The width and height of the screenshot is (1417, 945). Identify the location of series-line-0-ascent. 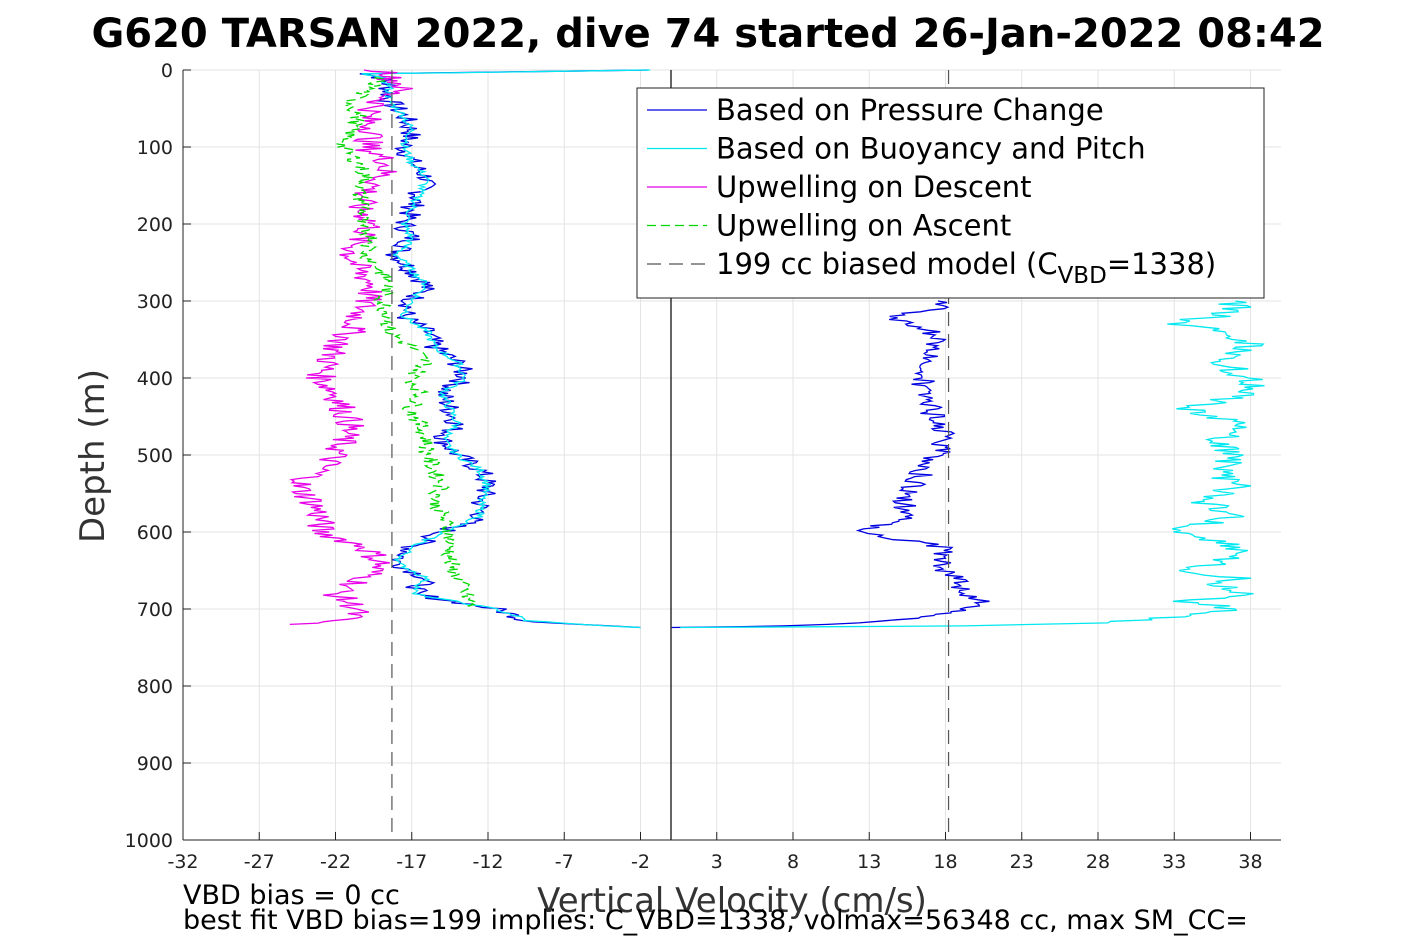
(830, 464).